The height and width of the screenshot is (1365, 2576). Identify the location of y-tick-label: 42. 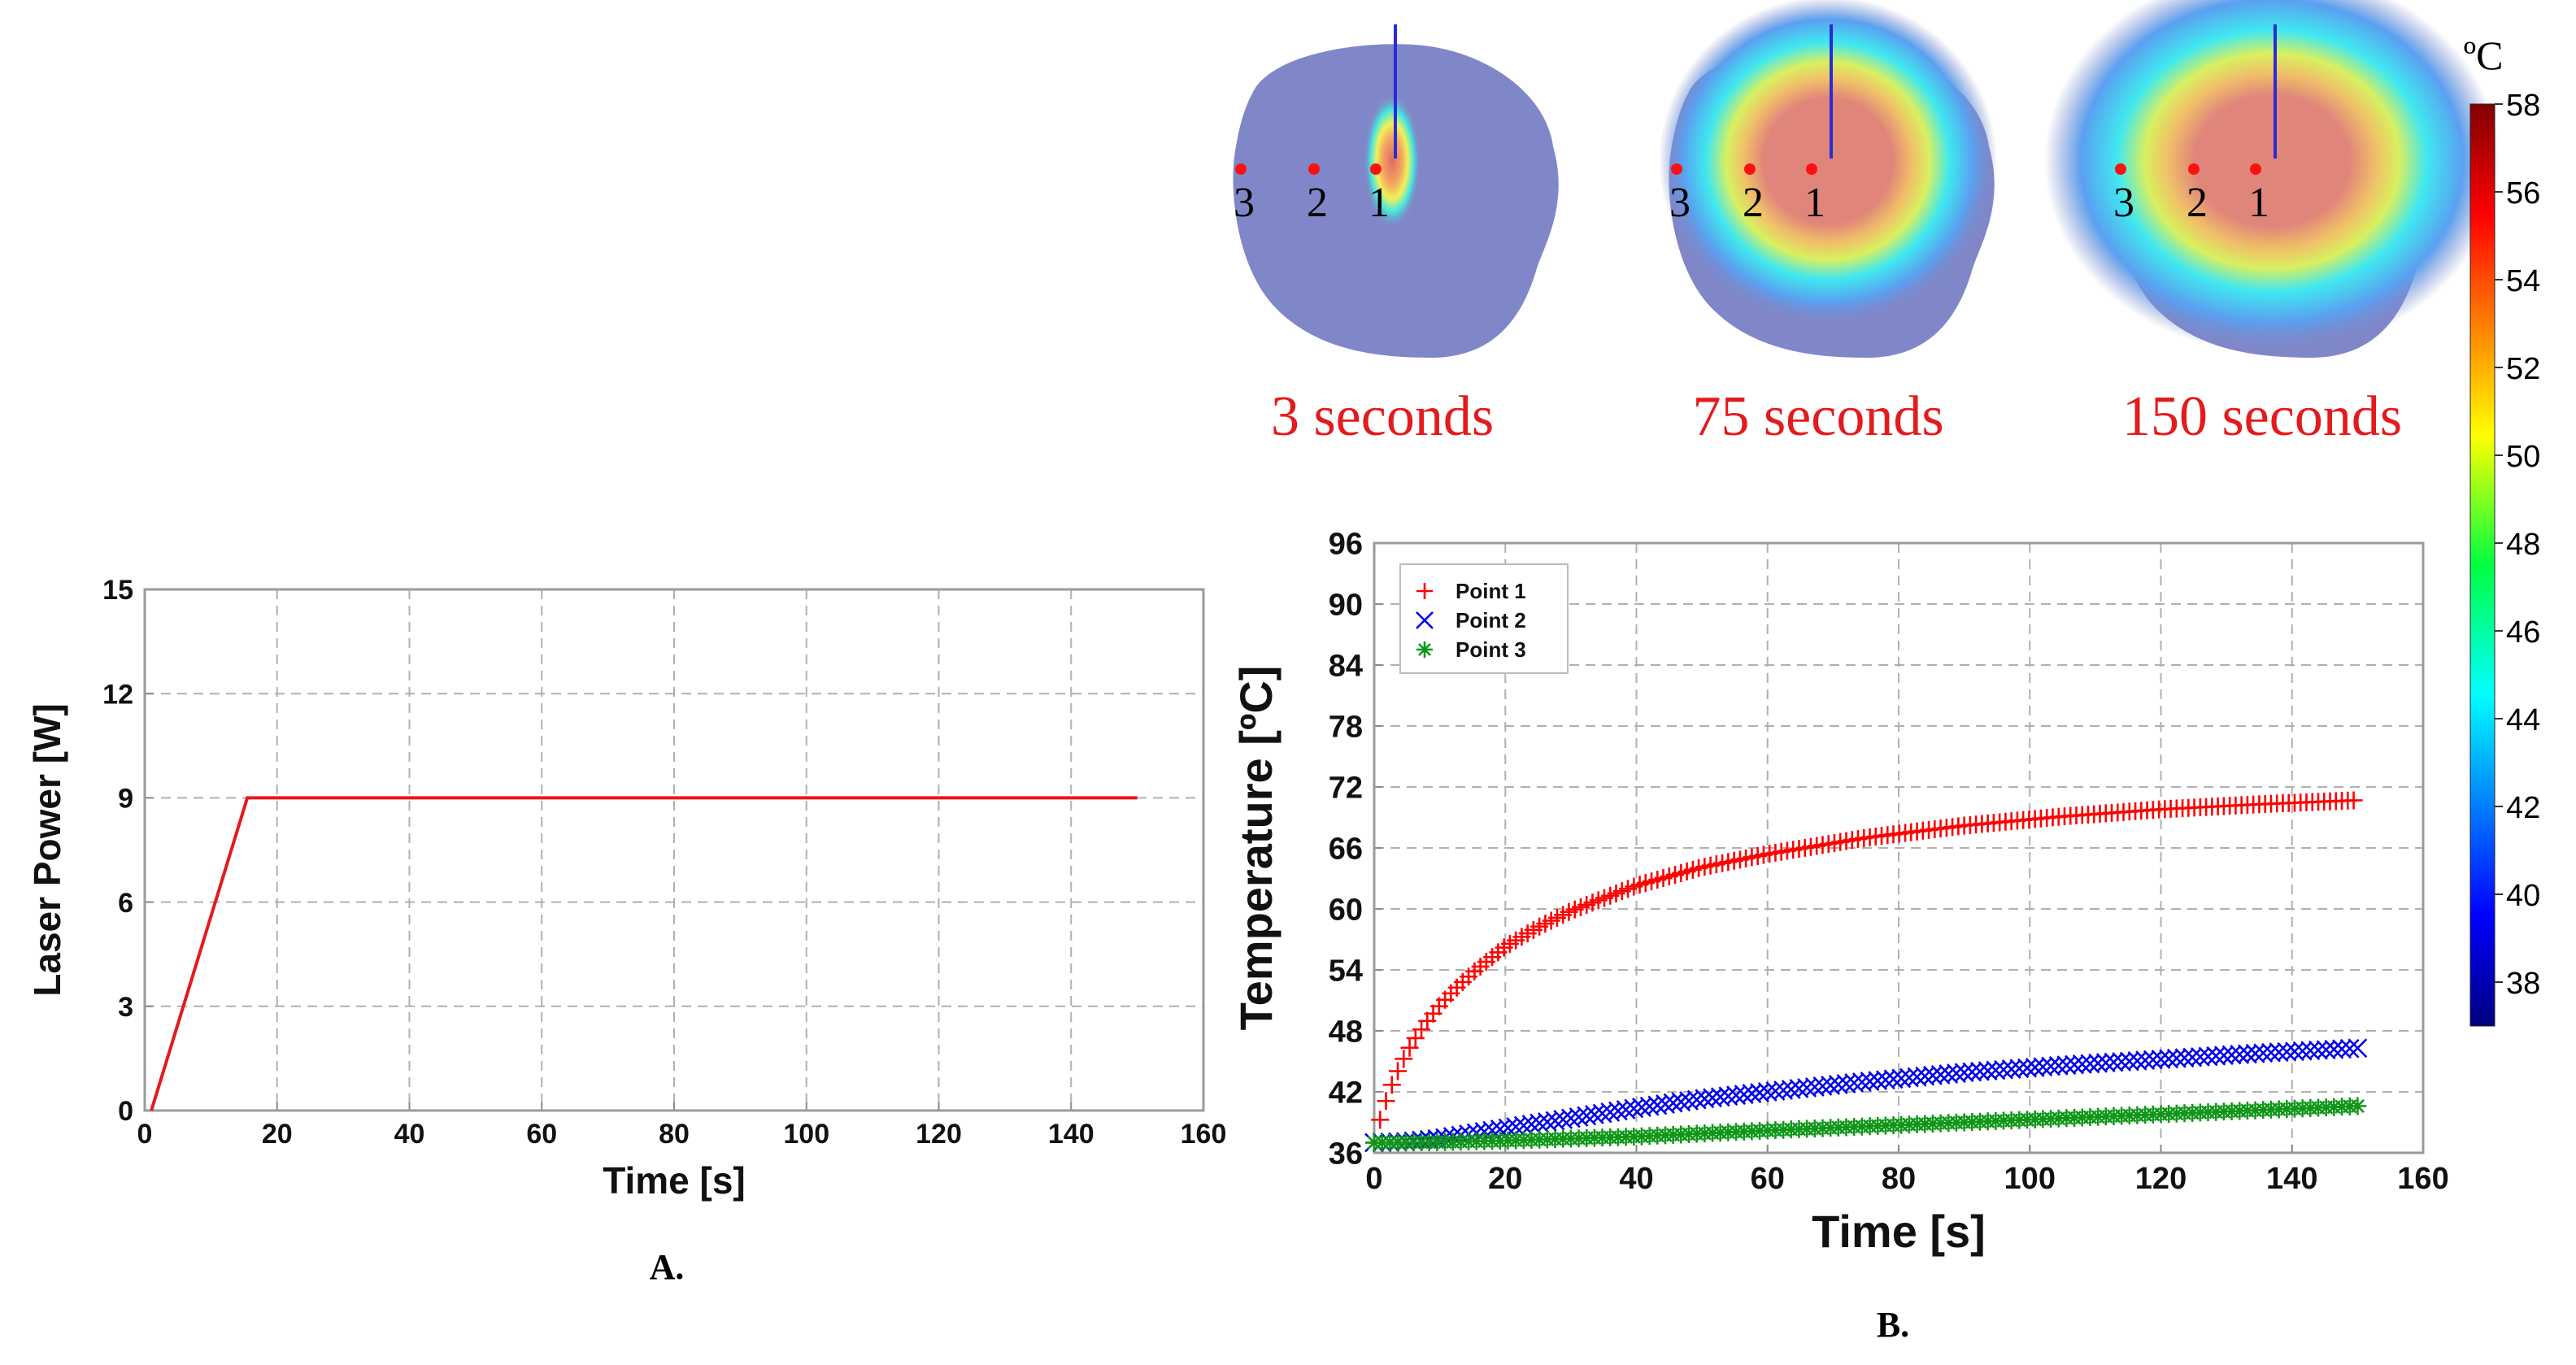
(1346, 1093).